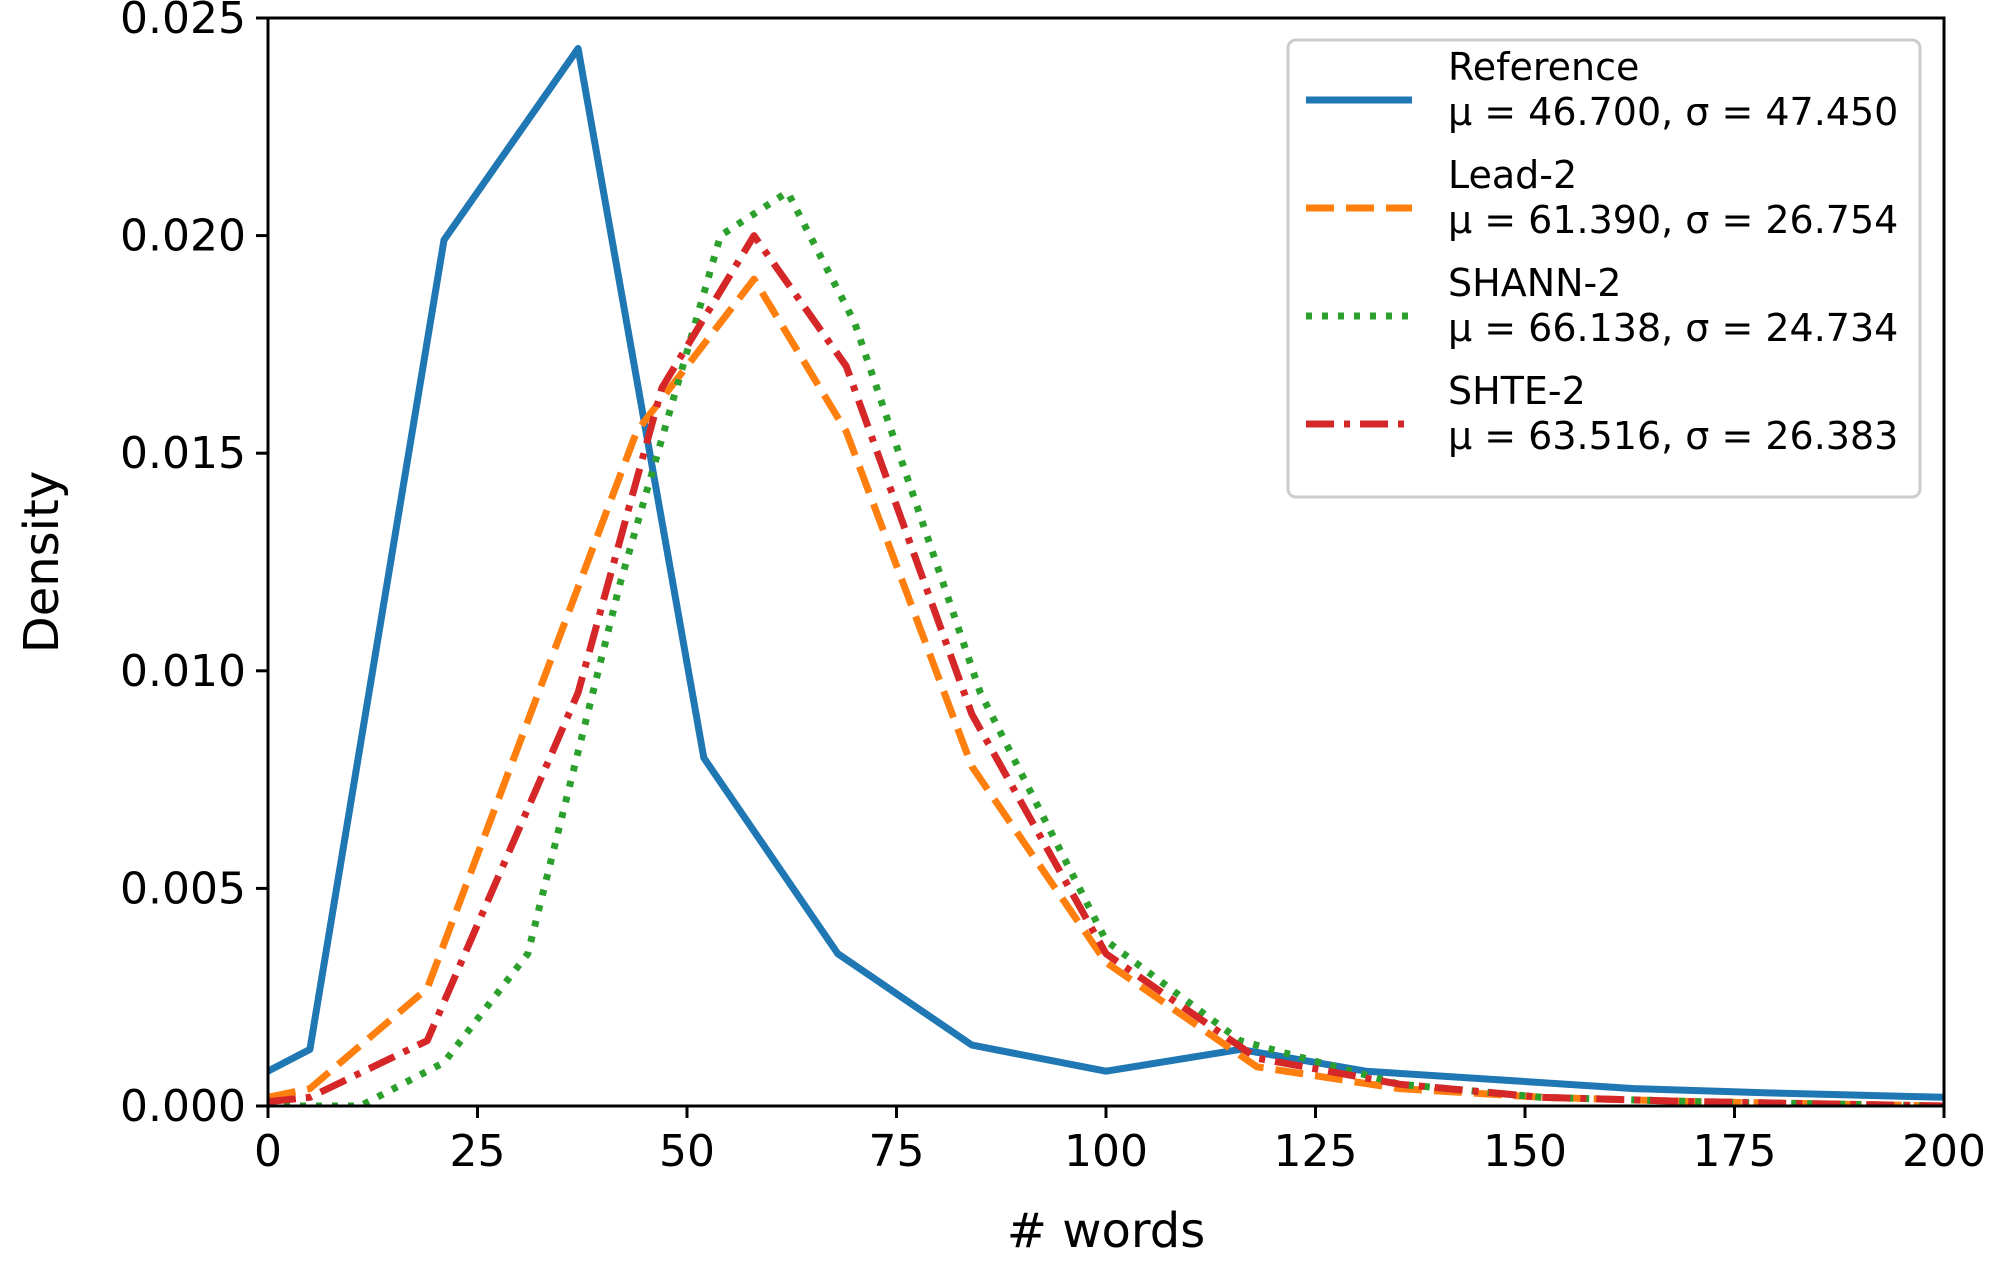  Describe the element at coordinates (1673, 220) in the screenshot. I see `legend-stats: μ = 61.390, σ = 26.754` at that location.